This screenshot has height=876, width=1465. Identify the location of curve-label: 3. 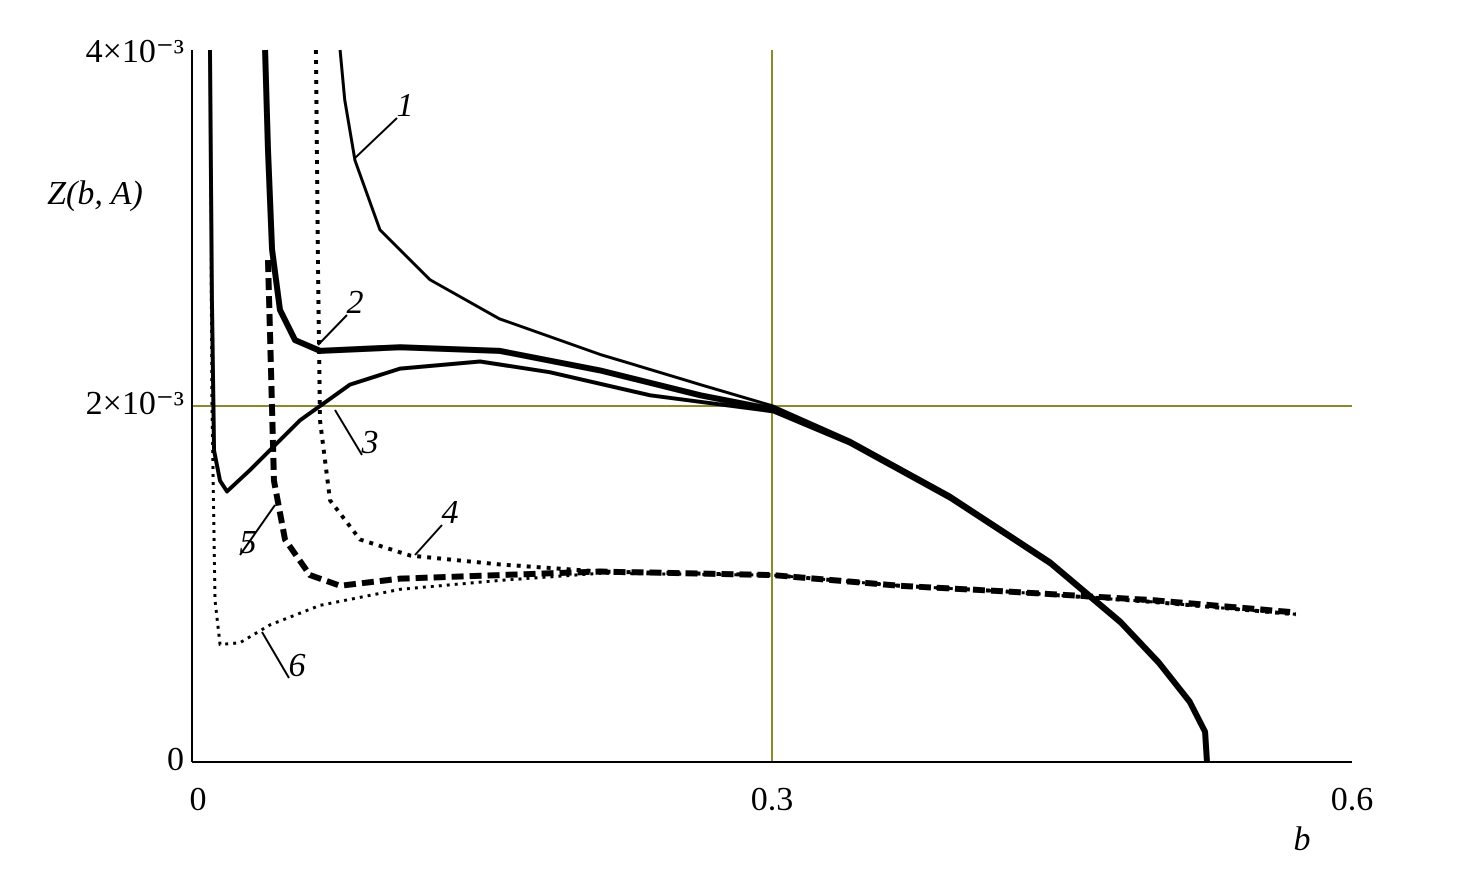
(370, 442).